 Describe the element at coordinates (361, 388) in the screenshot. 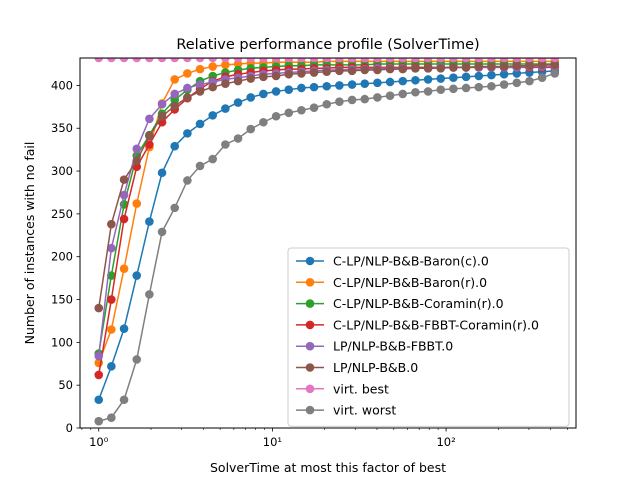

I see `legend-label: virt. best` at that location.